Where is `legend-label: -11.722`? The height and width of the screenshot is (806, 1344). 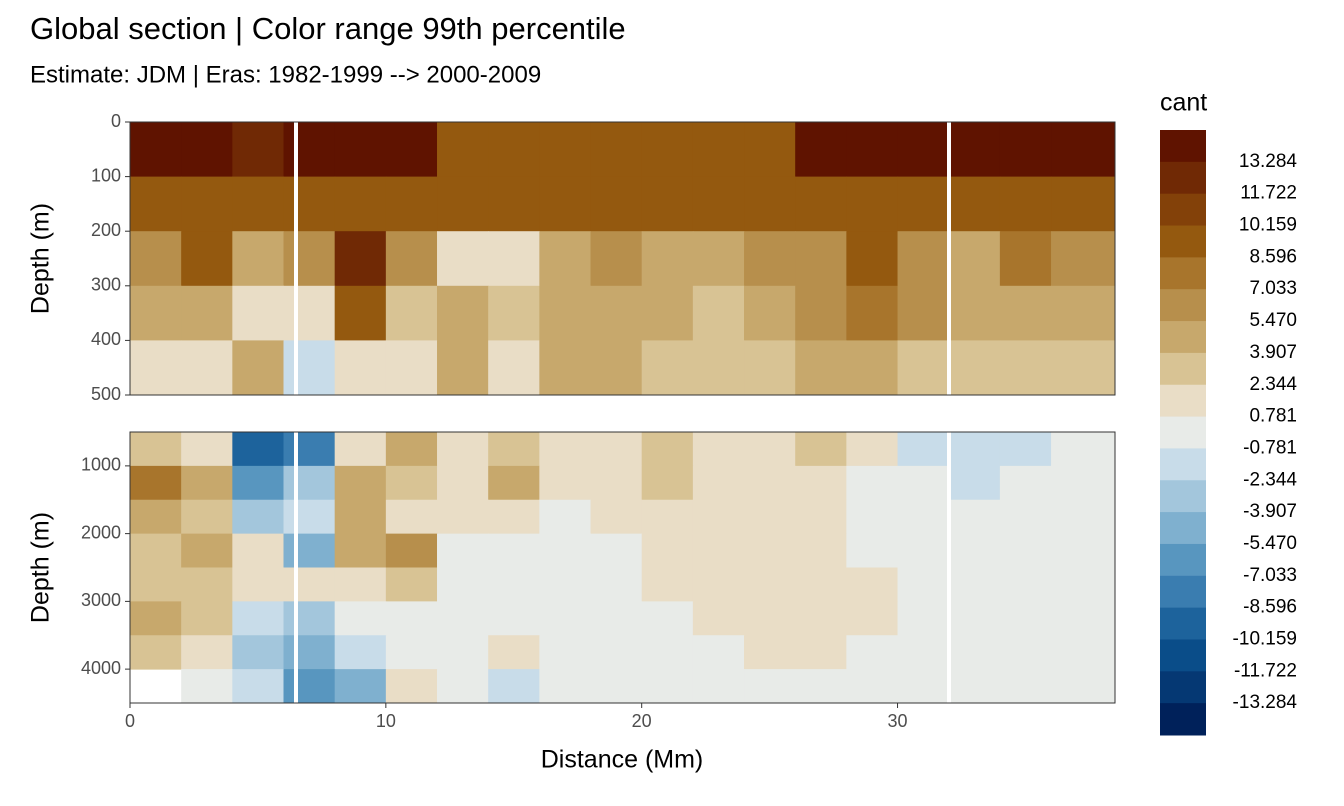 legend-label: -11.722 is located at coordinates (1265, 670).